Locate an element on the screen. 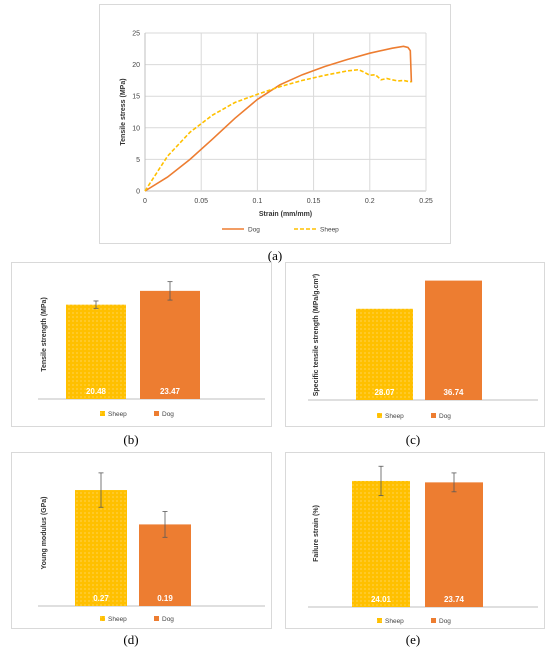  caption-a: (a) is located at coordinates (275, 255).